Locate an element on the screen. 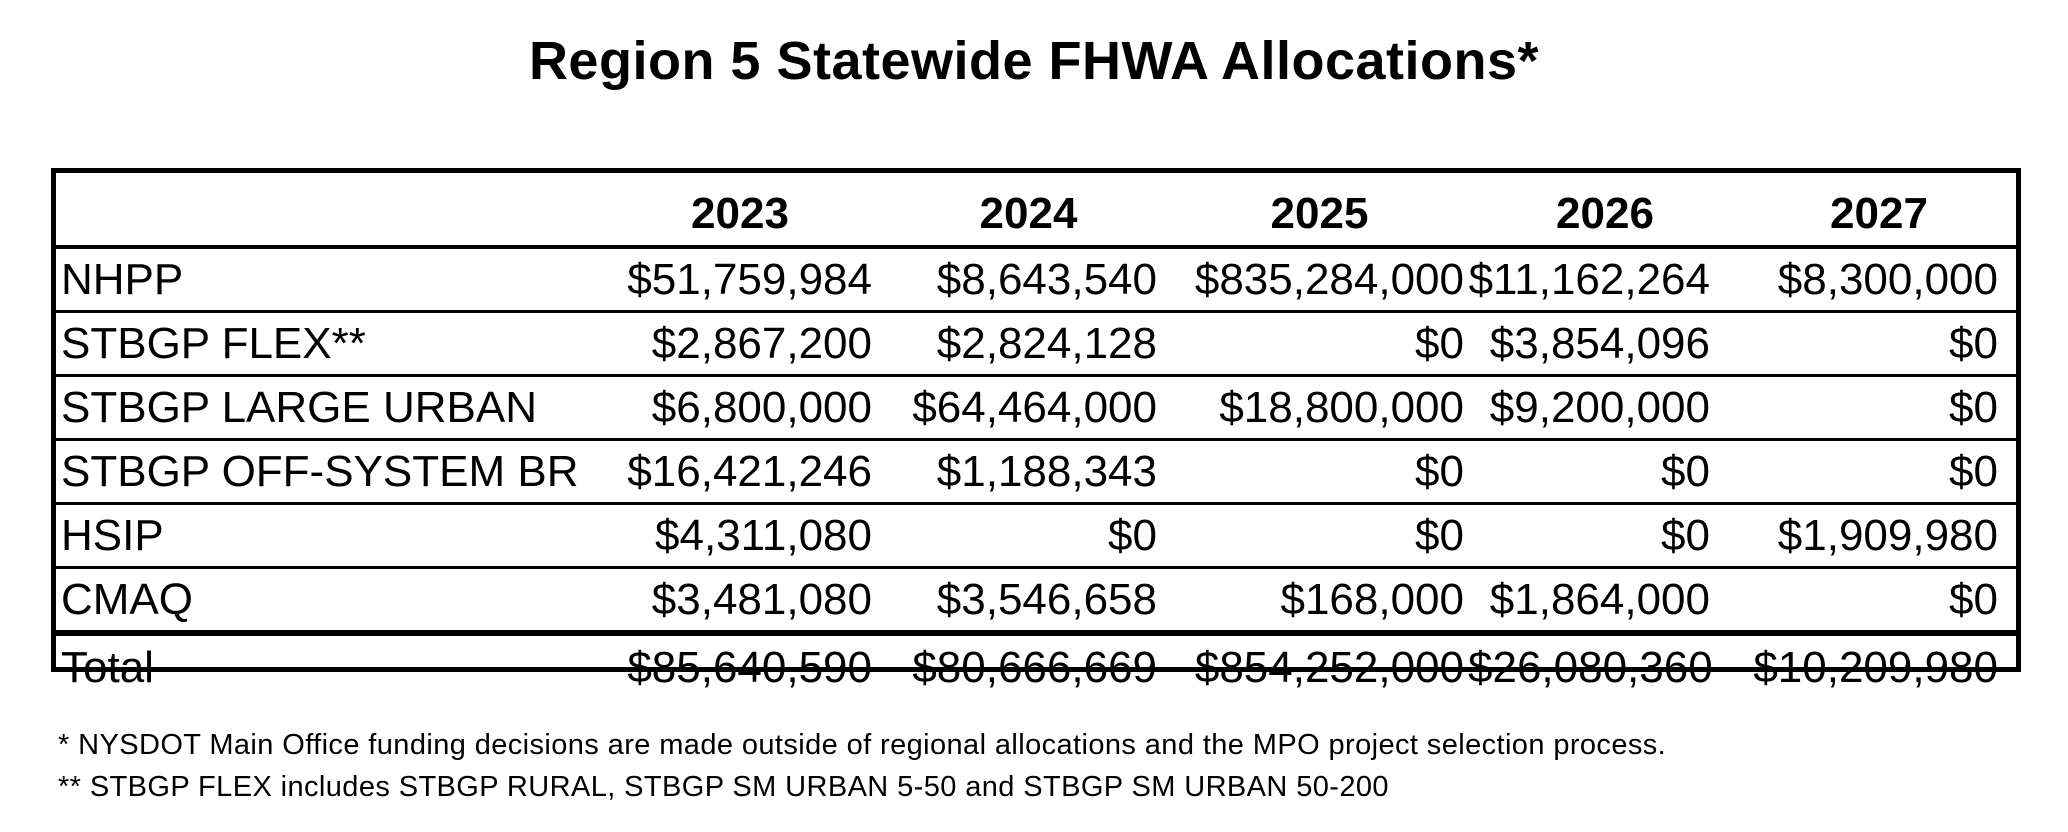 The image size is (2068, 832). total-cell: $85,640,590 is located at coordinates (740, 665).